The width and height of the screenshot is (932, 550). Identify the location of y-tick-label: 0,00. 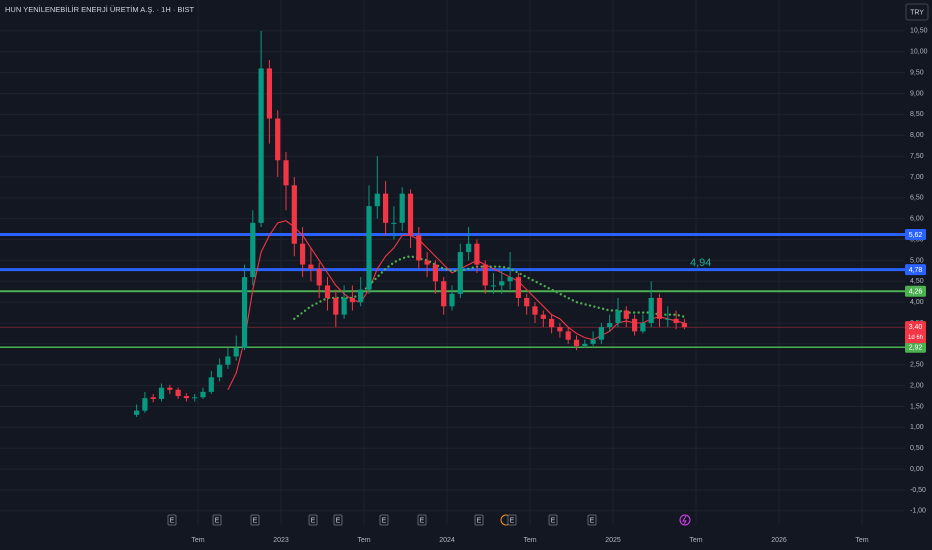
(917, 469).